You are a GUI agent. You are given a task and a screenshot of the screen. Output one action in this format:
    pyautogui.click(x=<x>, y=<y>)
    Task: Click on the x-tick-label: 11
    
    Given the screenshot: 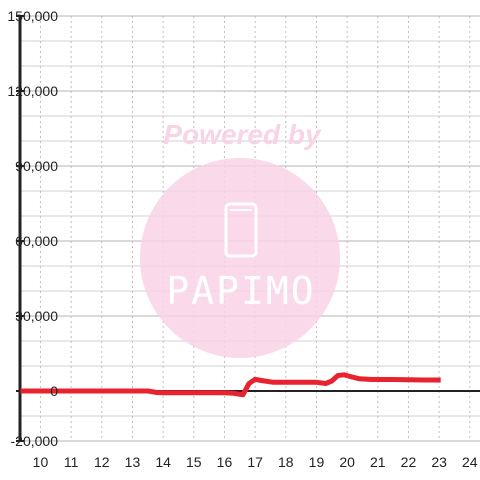 What is the action you would take?
    pyautogui.click(x=71, y=462)
    